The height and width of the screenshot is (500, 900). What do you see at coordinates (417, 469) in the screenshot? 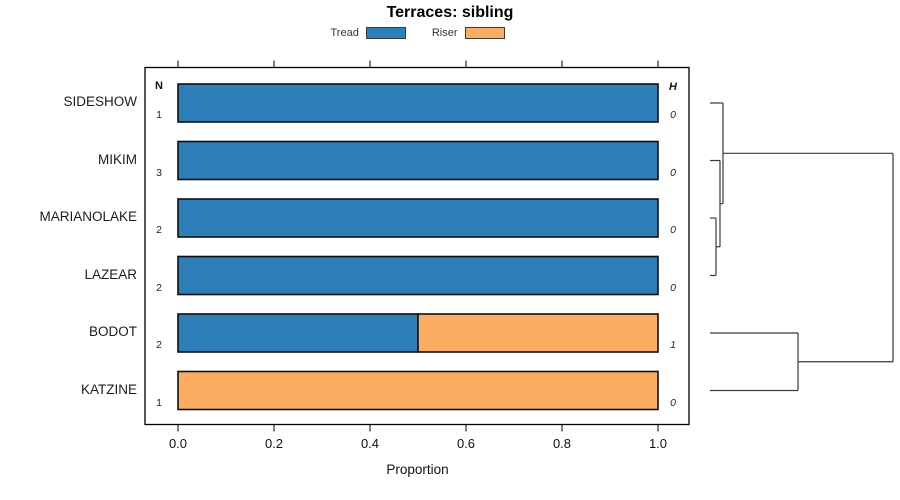
I see `x-axis-title: Proportion` at bounding box center [417, 469].